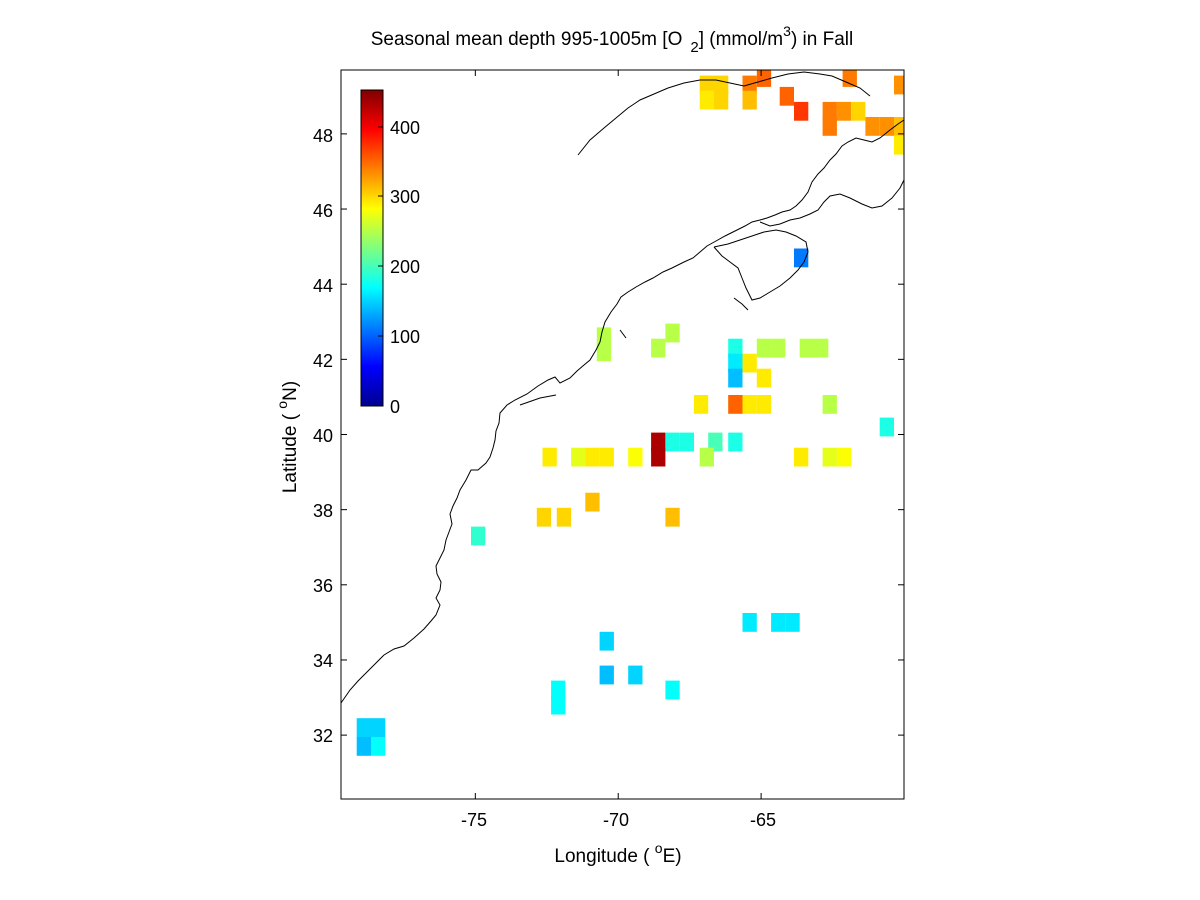 The height and width of the screenshot is (900, 1200). What do you see at coordinates (380, 266) in the screenshot?
I see `colorbar-ticks` at bounding box center [380, 266].